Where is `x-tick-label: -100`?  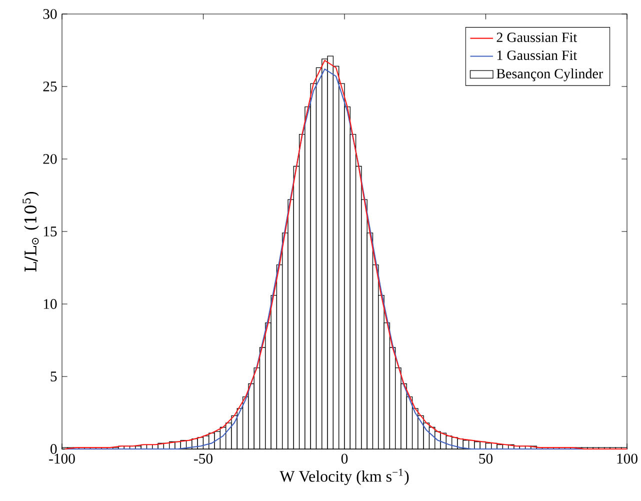 x-tick-label: -100 is located at coordinates (62, 459).